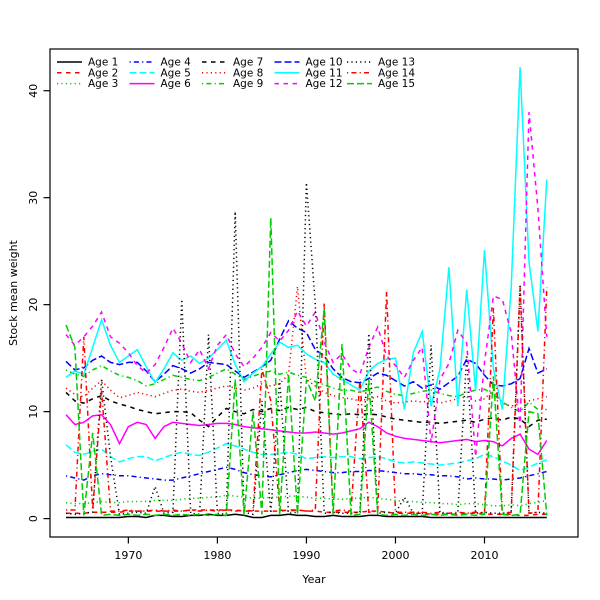  What do you see at coordinates (103, 73) in the screenshot?
I see `legend-label-age-2: Age 2` at bounding box center [103, 73].